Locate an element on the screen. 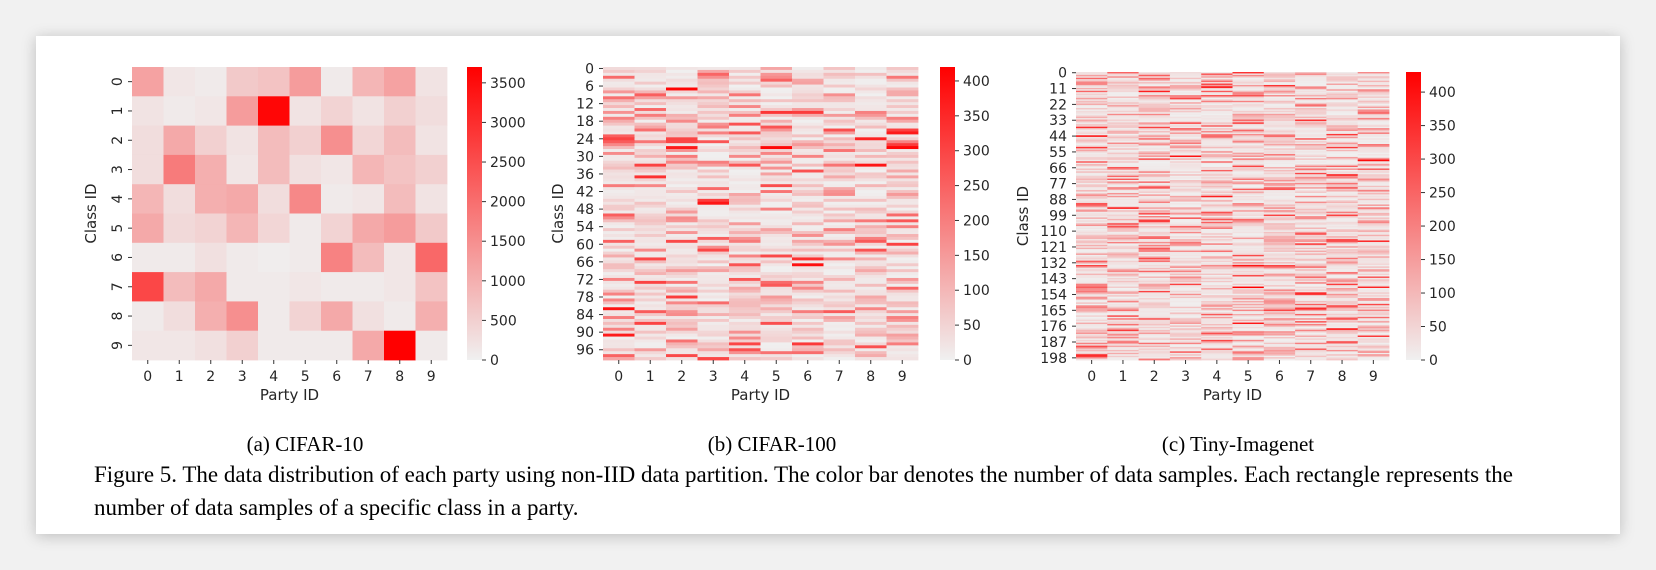 This screenshot has height=570, width=1656. y-tick-label: 121 is located at coordinates (1053, 248).